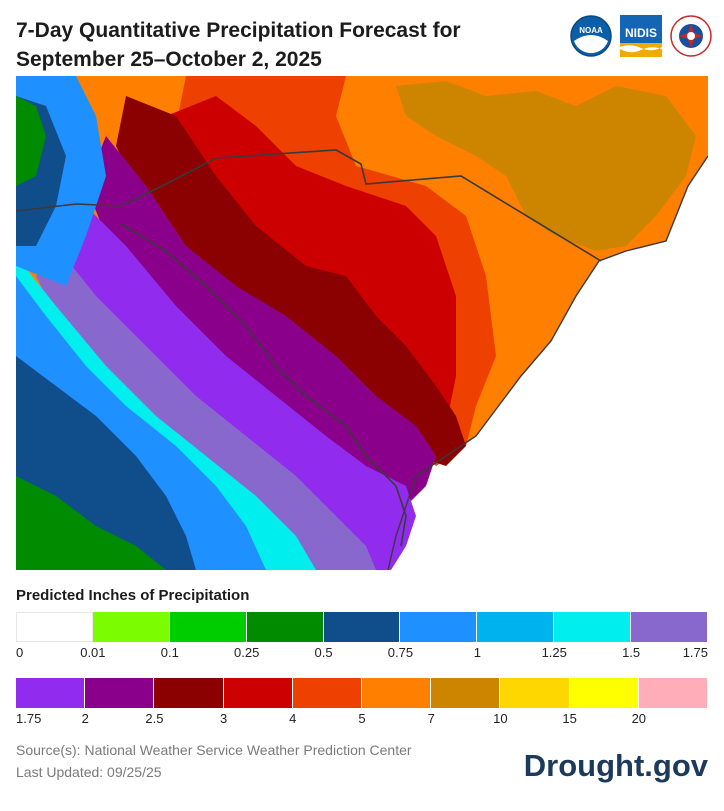  I want to click on legend-tick-r2-6: 7, so click(431, 718).